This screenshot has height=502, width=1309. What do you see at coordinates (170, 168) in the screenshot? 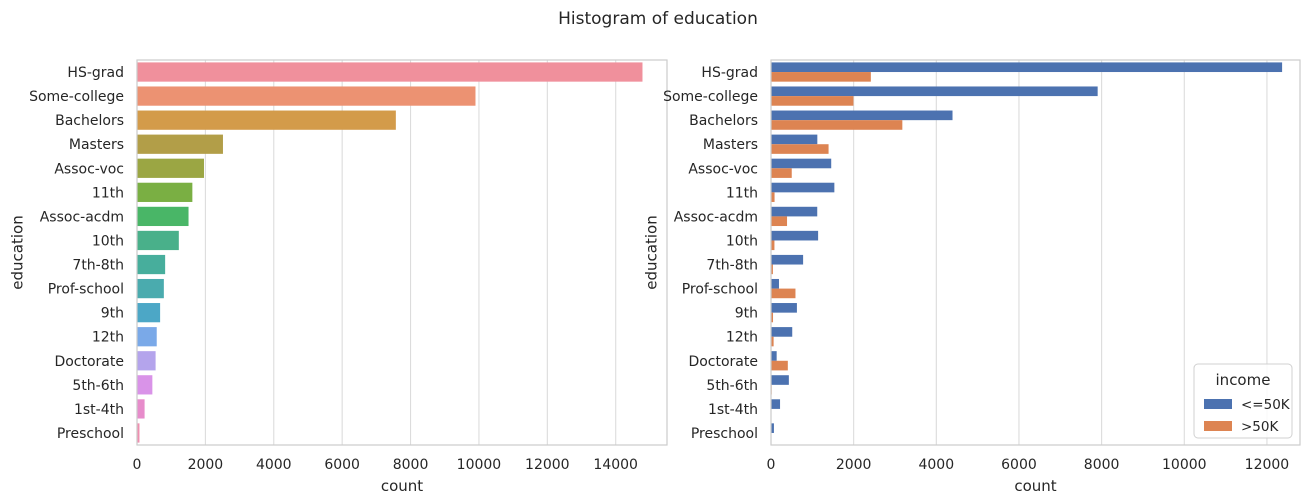
I see `bar-assoc-voc` at bounding box center [170, 168].